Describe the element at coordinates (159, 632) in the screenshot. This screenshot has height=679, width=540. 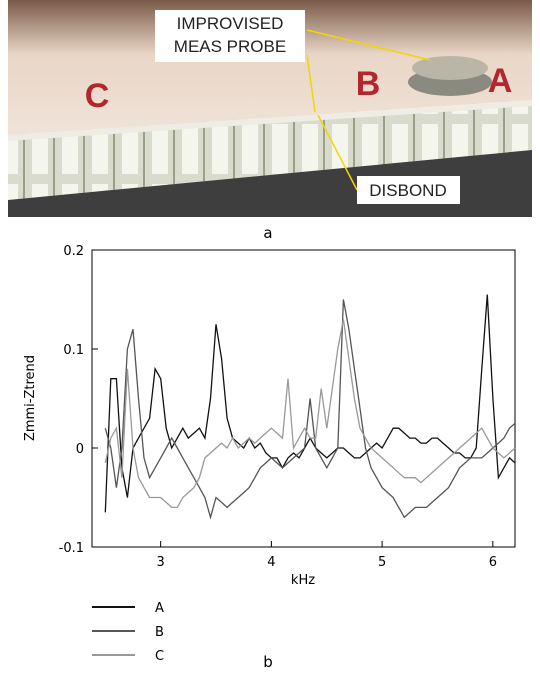
I see `legend-label: B` at that location.